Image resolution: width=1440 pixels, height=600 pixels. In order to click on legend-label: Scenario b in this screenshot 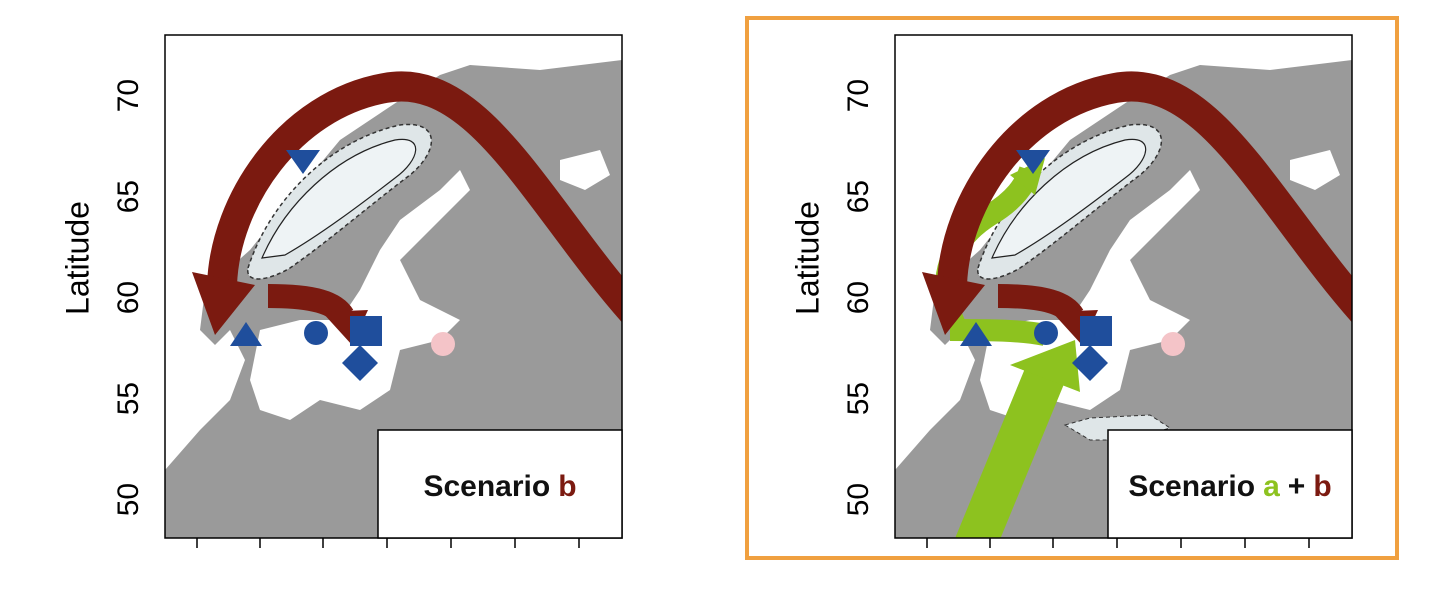, I will do `click(499, 486)`.